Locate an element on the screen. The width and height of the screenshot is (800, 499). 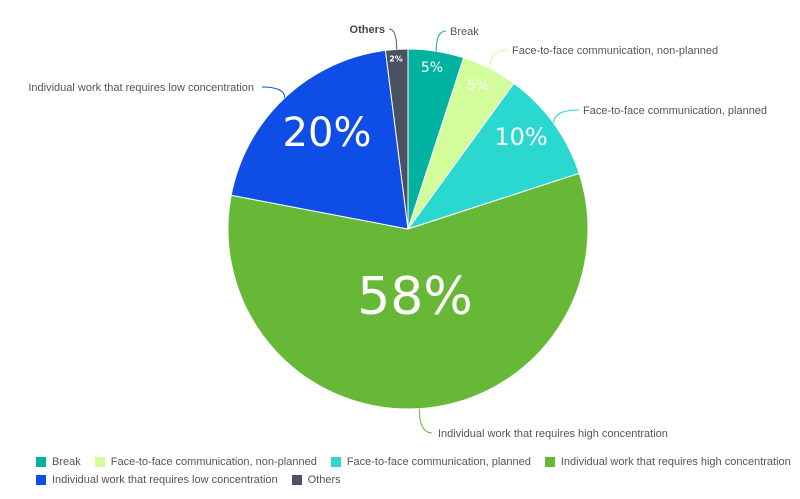
callout-label-f2f-nonplanned: Face-to-face communication, non-planned is located at coordinates (615, 51).